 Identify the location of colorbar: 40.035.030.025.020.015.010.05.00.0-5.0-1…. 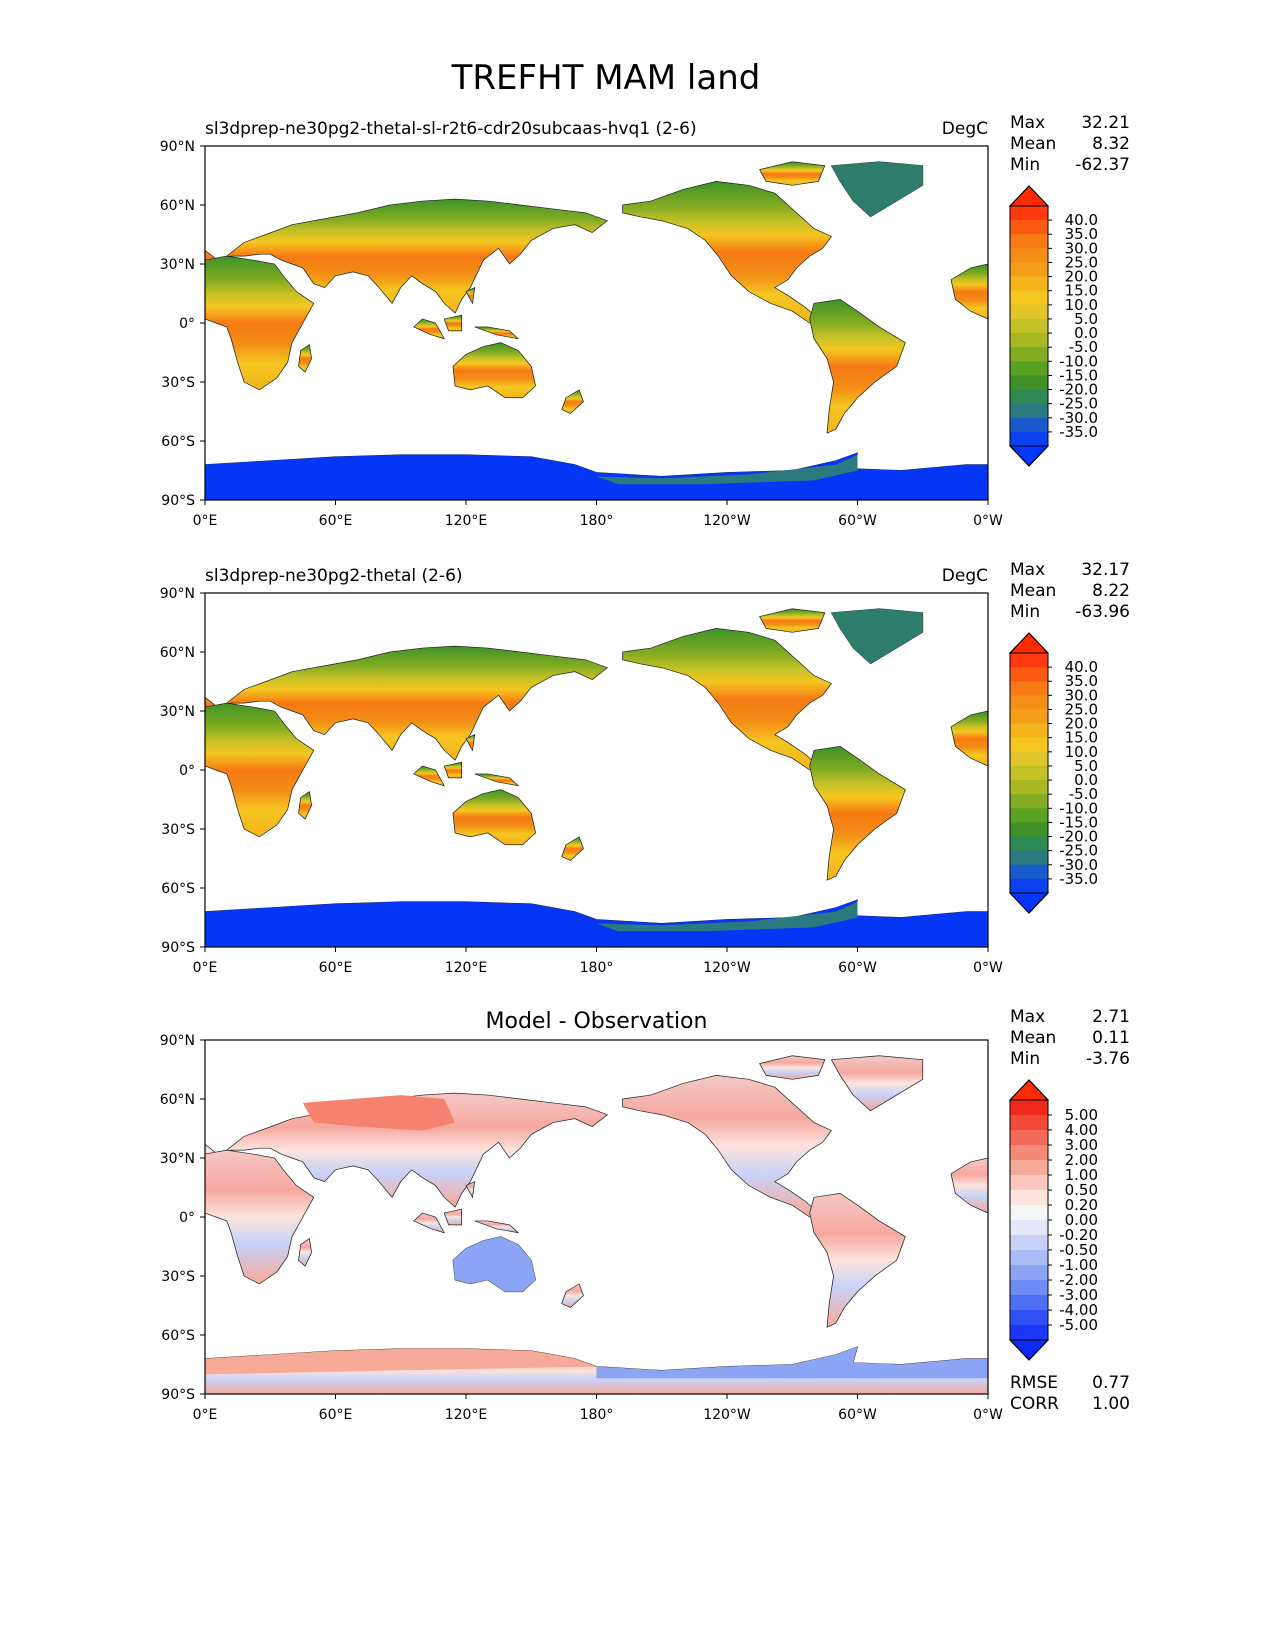
(1053, 326).